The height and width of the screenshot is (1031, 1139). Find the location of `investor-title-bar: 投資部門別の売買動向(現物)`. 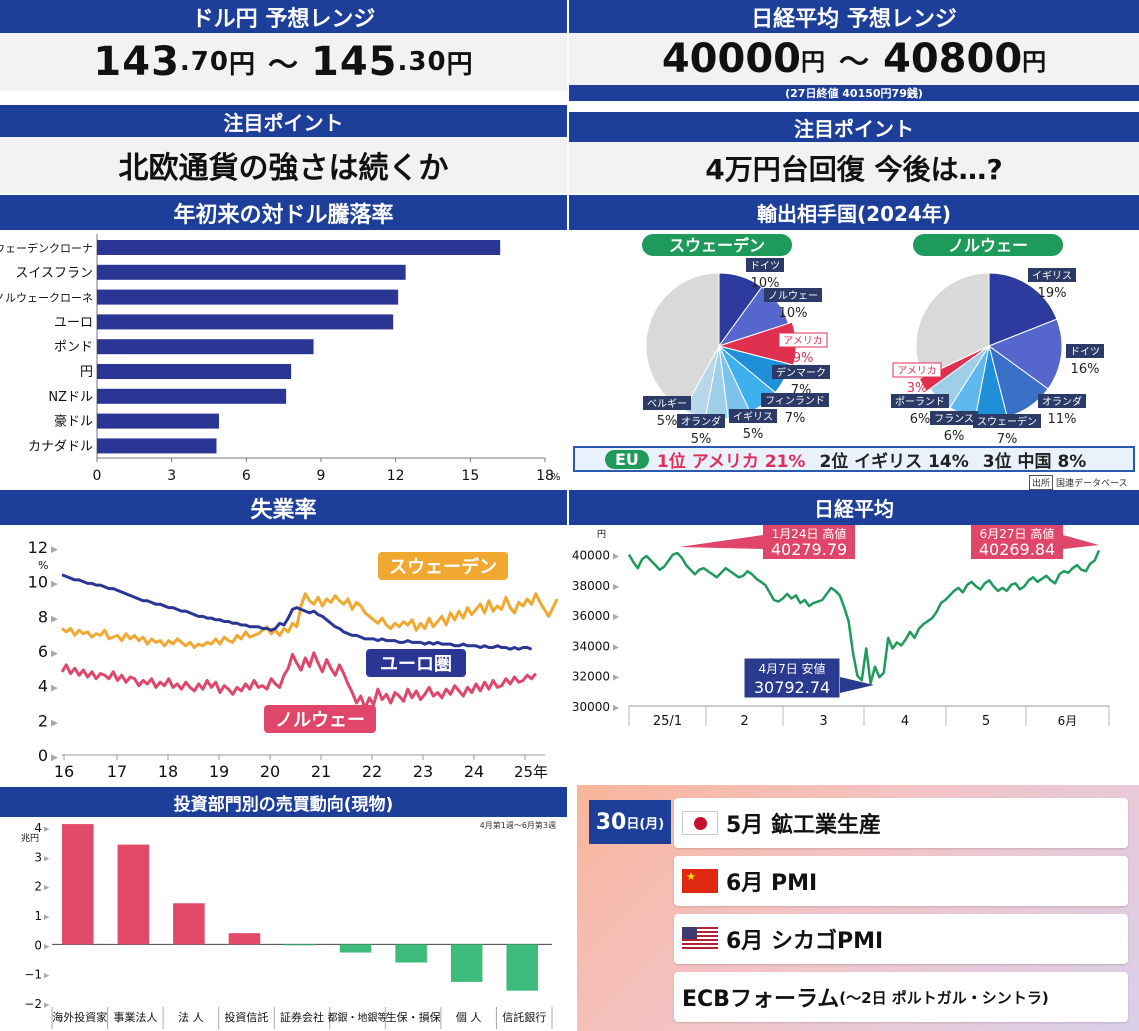

investor-title-bar: 投資部門別の売買動向(現物) is located at coordinates (283, 802).